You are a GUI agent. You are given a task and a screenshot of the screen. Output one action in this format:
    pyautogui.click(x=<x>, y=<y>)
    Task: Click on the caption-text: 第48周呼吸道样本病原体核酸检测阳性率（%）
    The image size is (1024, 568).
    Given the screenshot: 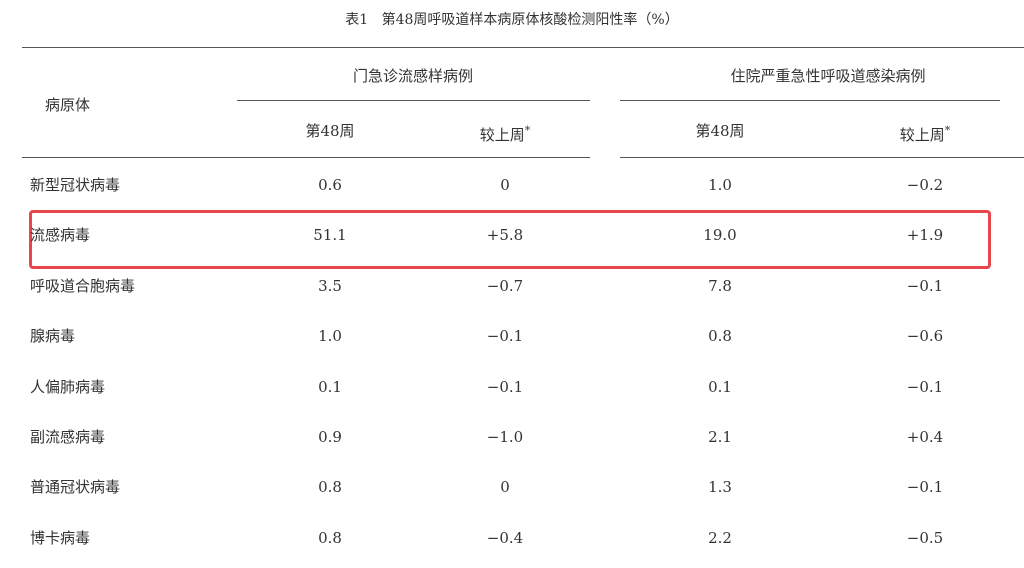 What is the action you would take?
    pyautogui.click(x=530, y=20)
    